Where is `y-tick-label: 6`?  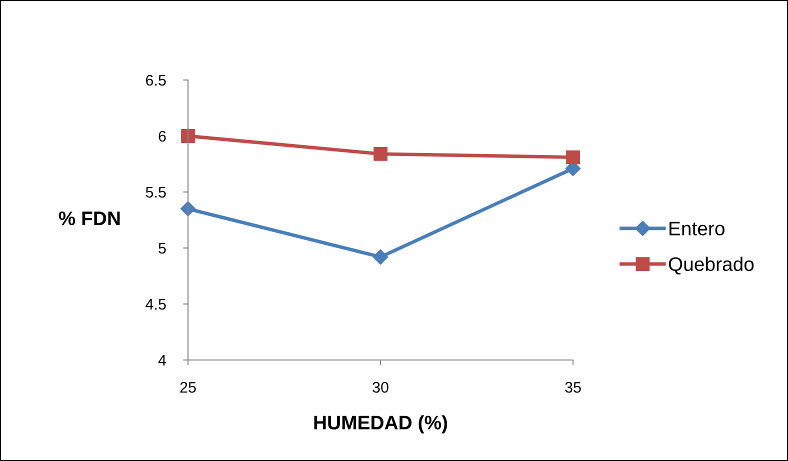 y-tick-label: 6 is located at coordinates (162, 136).